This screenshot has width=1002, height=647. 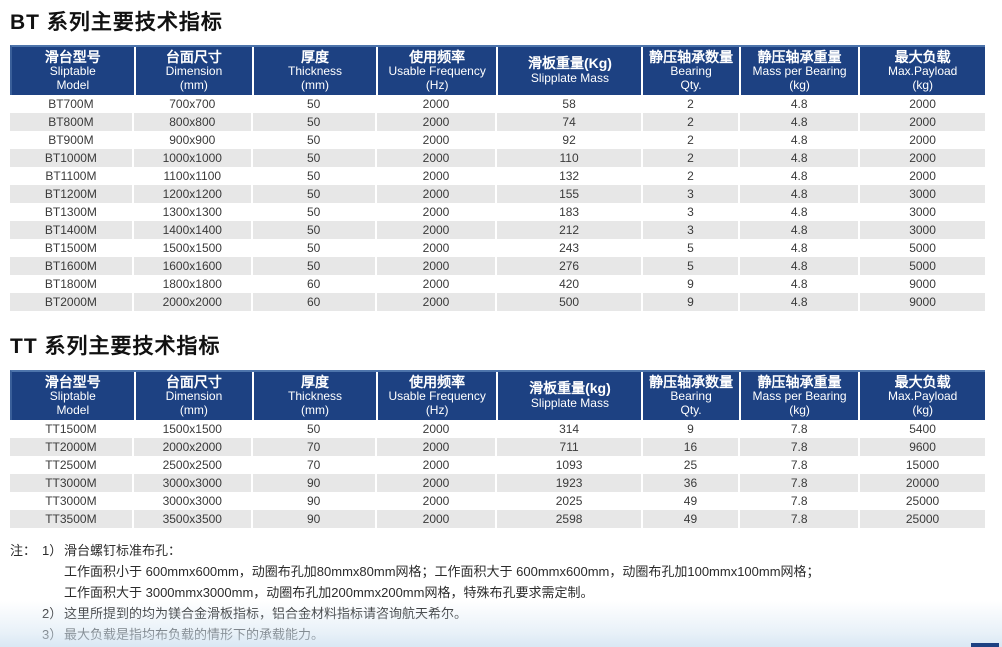 I want to click on page-corner-bar, so click(x=985, y=645).